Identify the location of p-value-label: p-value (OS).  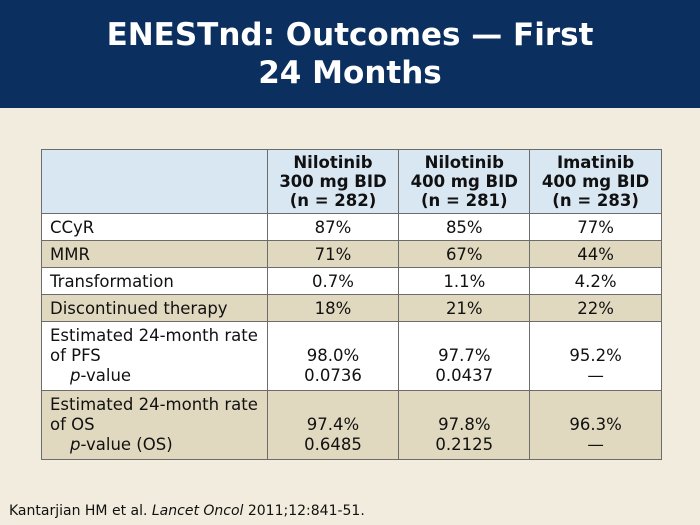
(154, 445).